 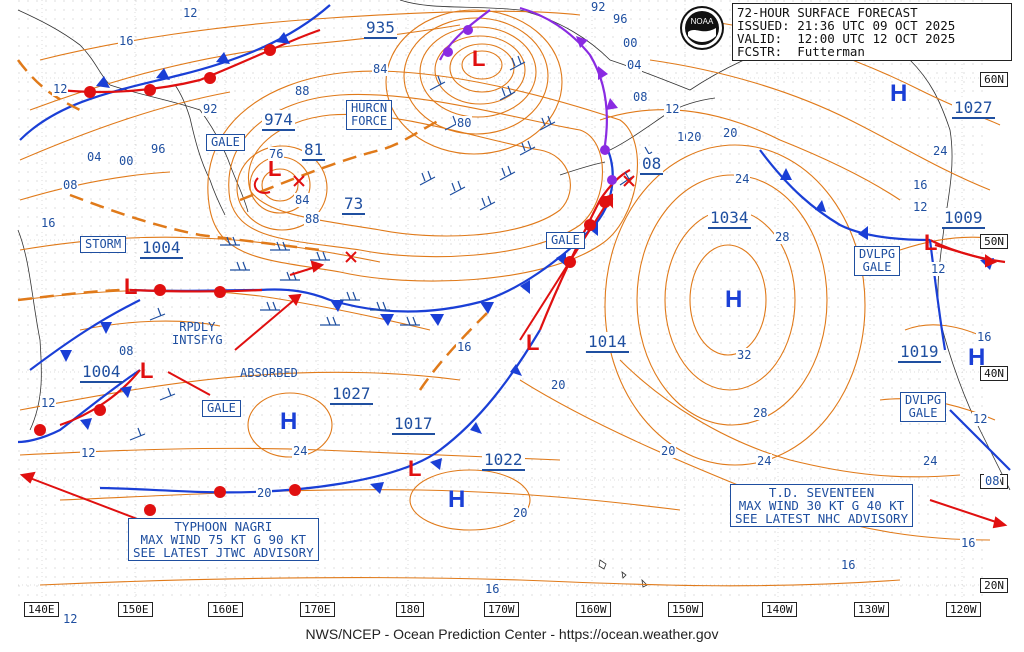 What do you see at coordinates (779, 609) in the screenshot?
I see `lon-label: 140W` at bounding box center [779, 609].